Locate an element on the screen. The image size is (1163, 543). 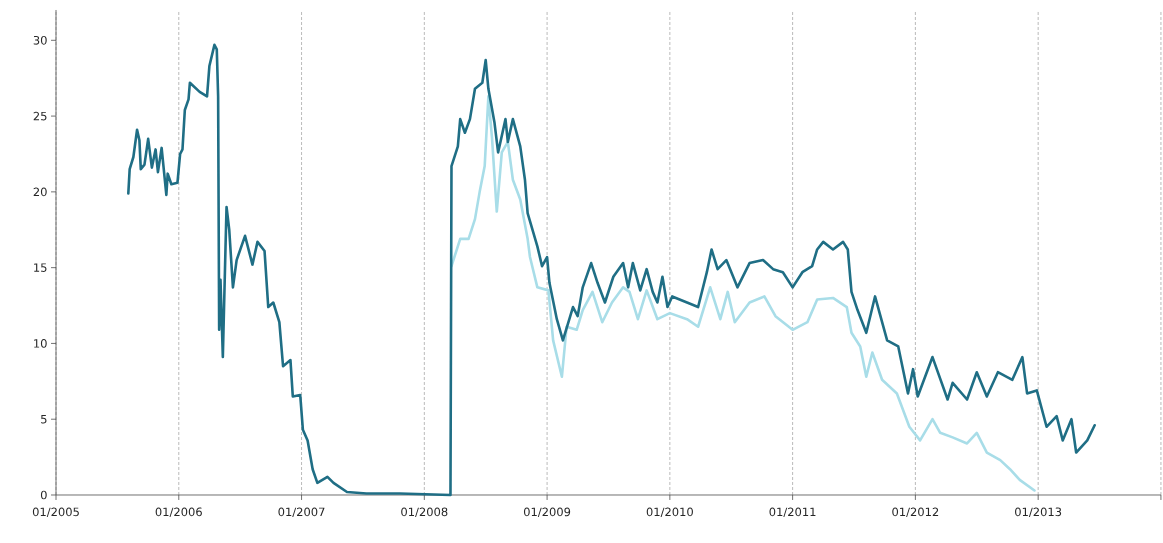
x-tick-label: 01/2010 is located at coordinates (669, 512).